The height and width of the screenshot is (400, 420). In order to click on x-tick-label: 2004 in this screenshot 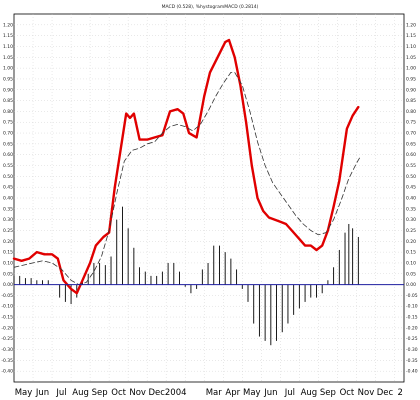, I will do `click(176, 393)`.